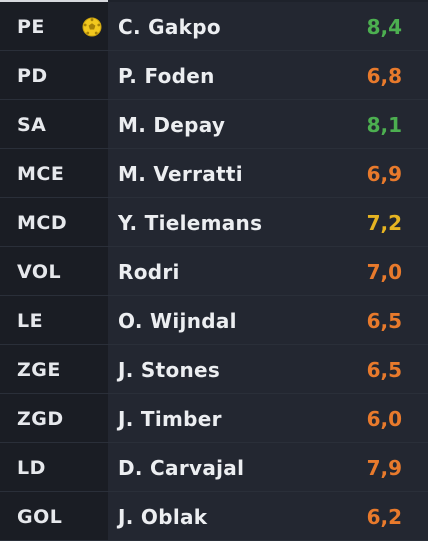 The height and width of the screenshot is (541, 428). I want to click on player-cell: Rodri, so click(220, 271).